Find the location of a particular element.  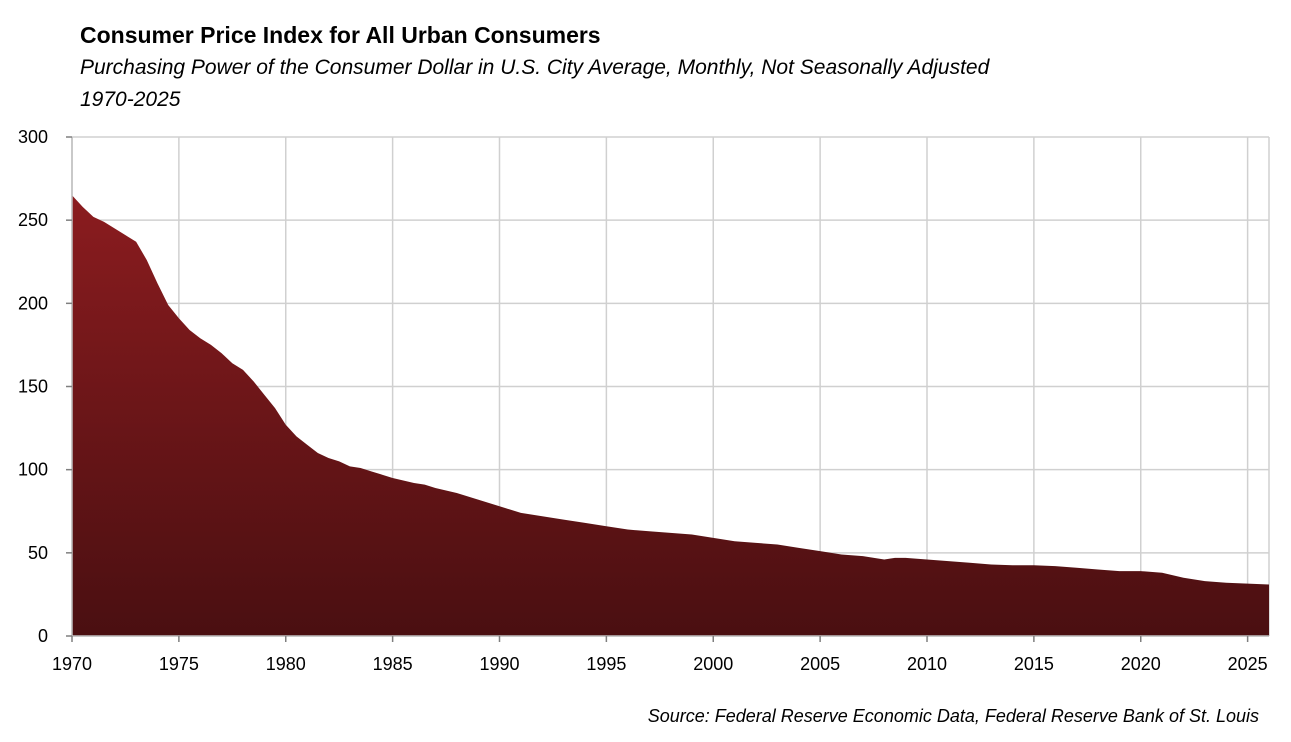

x-tick-label: 2025 is located at coordinates (1248, 664).